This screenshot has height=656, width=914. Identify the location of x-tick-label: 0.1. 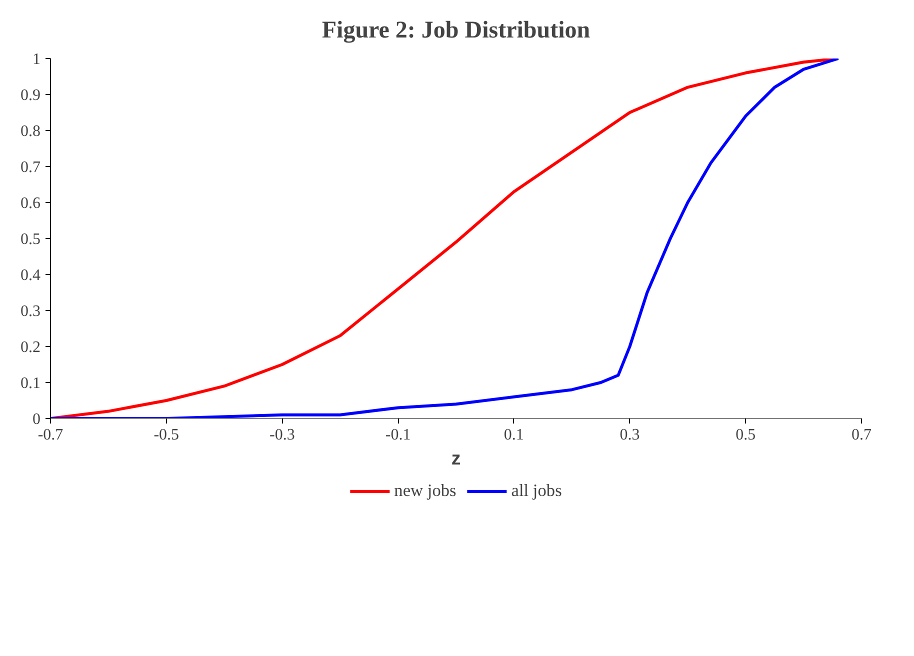
(514, 435).